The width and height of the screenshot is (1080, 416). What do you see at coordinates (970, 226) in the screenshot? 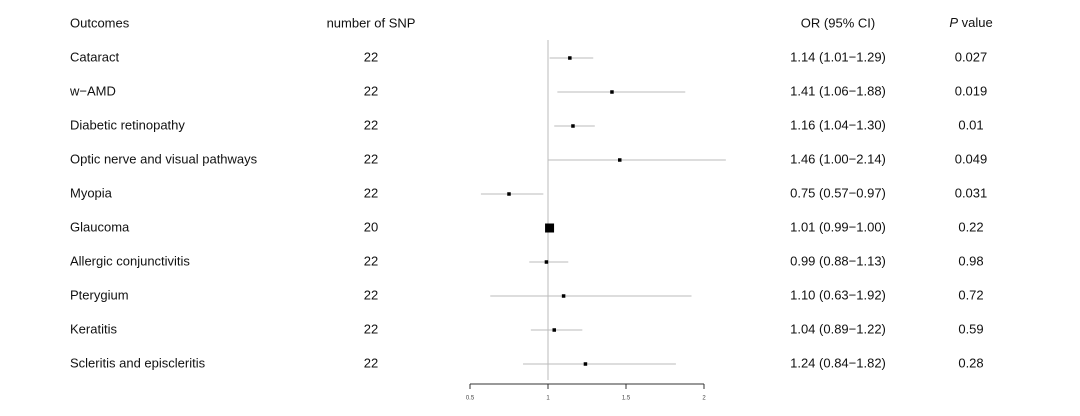
I see `p-value: 0.22` at bounding box center [970, 226].